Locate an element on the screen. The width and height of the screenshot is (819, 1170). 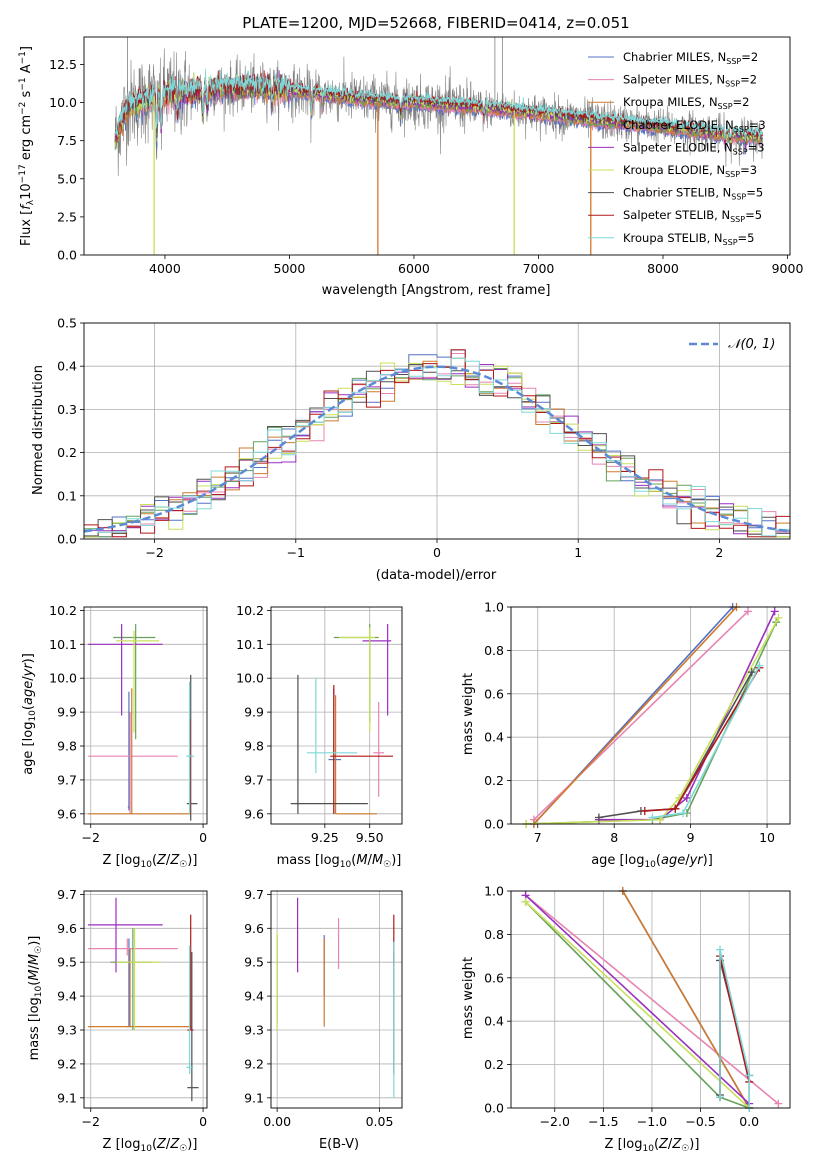
spectrum-xtick-label: 5000 is located at coordinates (290, 268).